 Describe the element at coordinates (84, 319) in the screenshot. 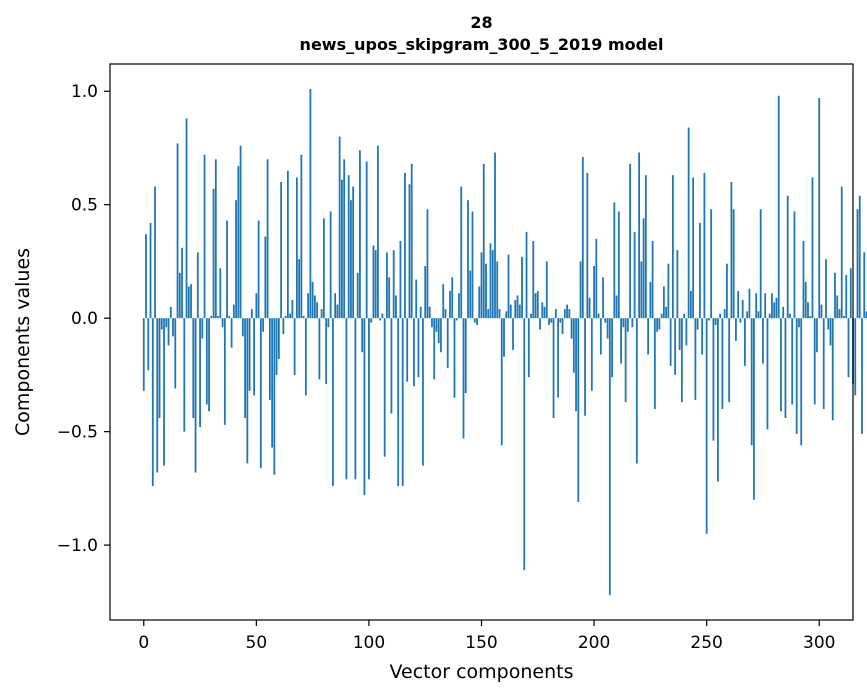

I see `y-tick-label: 0.0` at that location.